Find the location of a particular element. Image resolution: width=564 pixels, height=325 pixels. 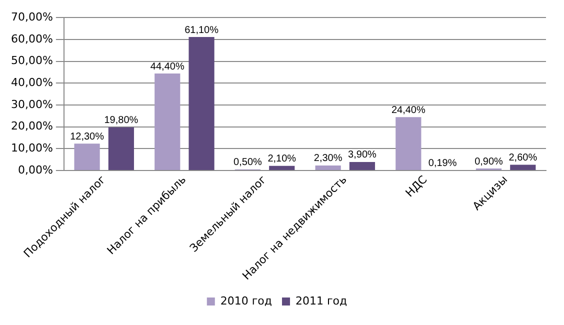

data-label: 0,19% is located at coordinates (442, 163).